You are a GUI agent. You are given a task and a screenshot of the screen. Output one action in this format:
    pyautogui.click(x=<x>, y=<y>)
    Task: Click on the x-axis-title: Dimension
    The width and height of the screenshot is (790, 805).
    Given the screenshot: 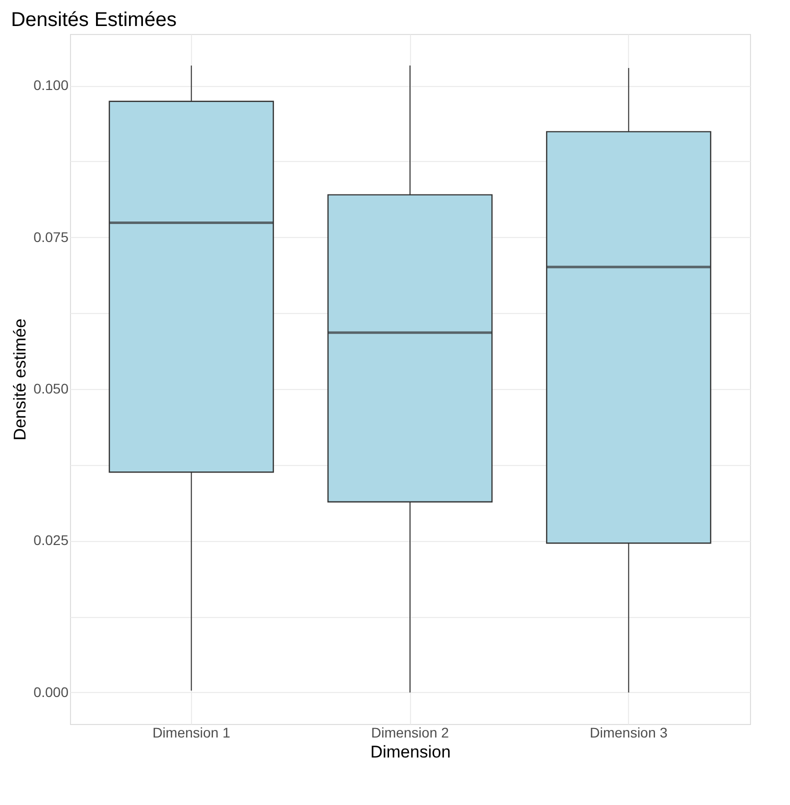 What is the action you would take?
    pyautogui.click(x=410, y=752)
    